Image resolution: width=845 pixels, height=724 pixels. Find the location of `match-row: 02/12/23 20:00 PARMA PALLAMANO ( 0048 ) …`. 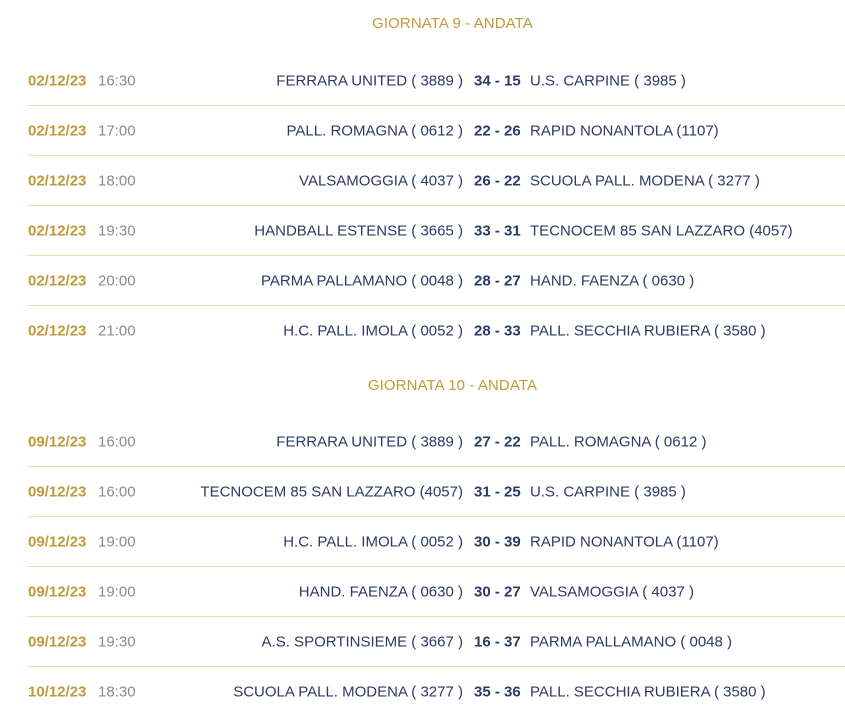

match-row: 02/12/23 20:00 PARMA PALLAMANO ( 0048 ) … is located at coordinates (436, 281).